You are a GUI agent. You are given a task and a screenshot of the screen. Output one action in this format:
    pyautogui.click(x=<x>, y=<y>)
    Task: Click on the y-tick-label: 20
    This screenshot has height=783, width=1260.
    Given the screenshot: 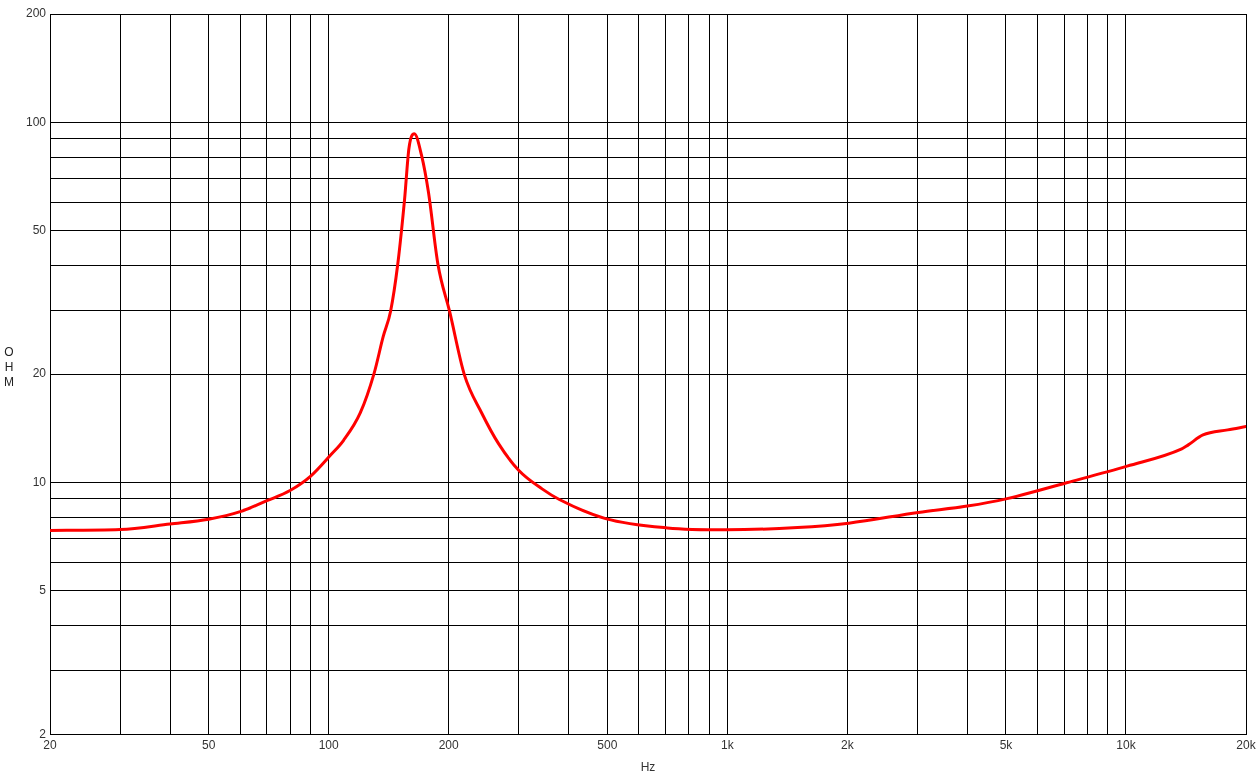 What is the action you would take?
    pyautogui.click(x=39, y=373)
    